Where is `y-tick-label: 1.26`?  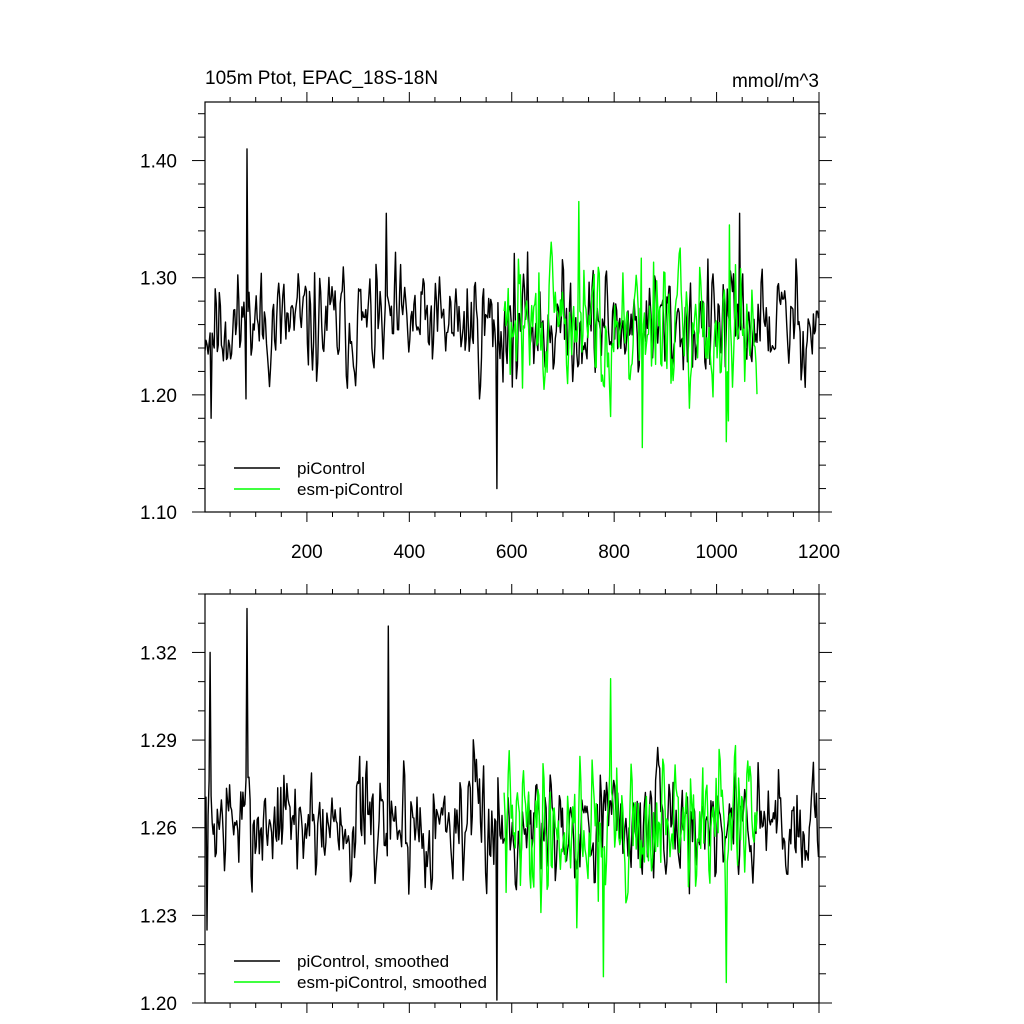
y-tick-label: 1.26 is located at coordinates (158, 829).